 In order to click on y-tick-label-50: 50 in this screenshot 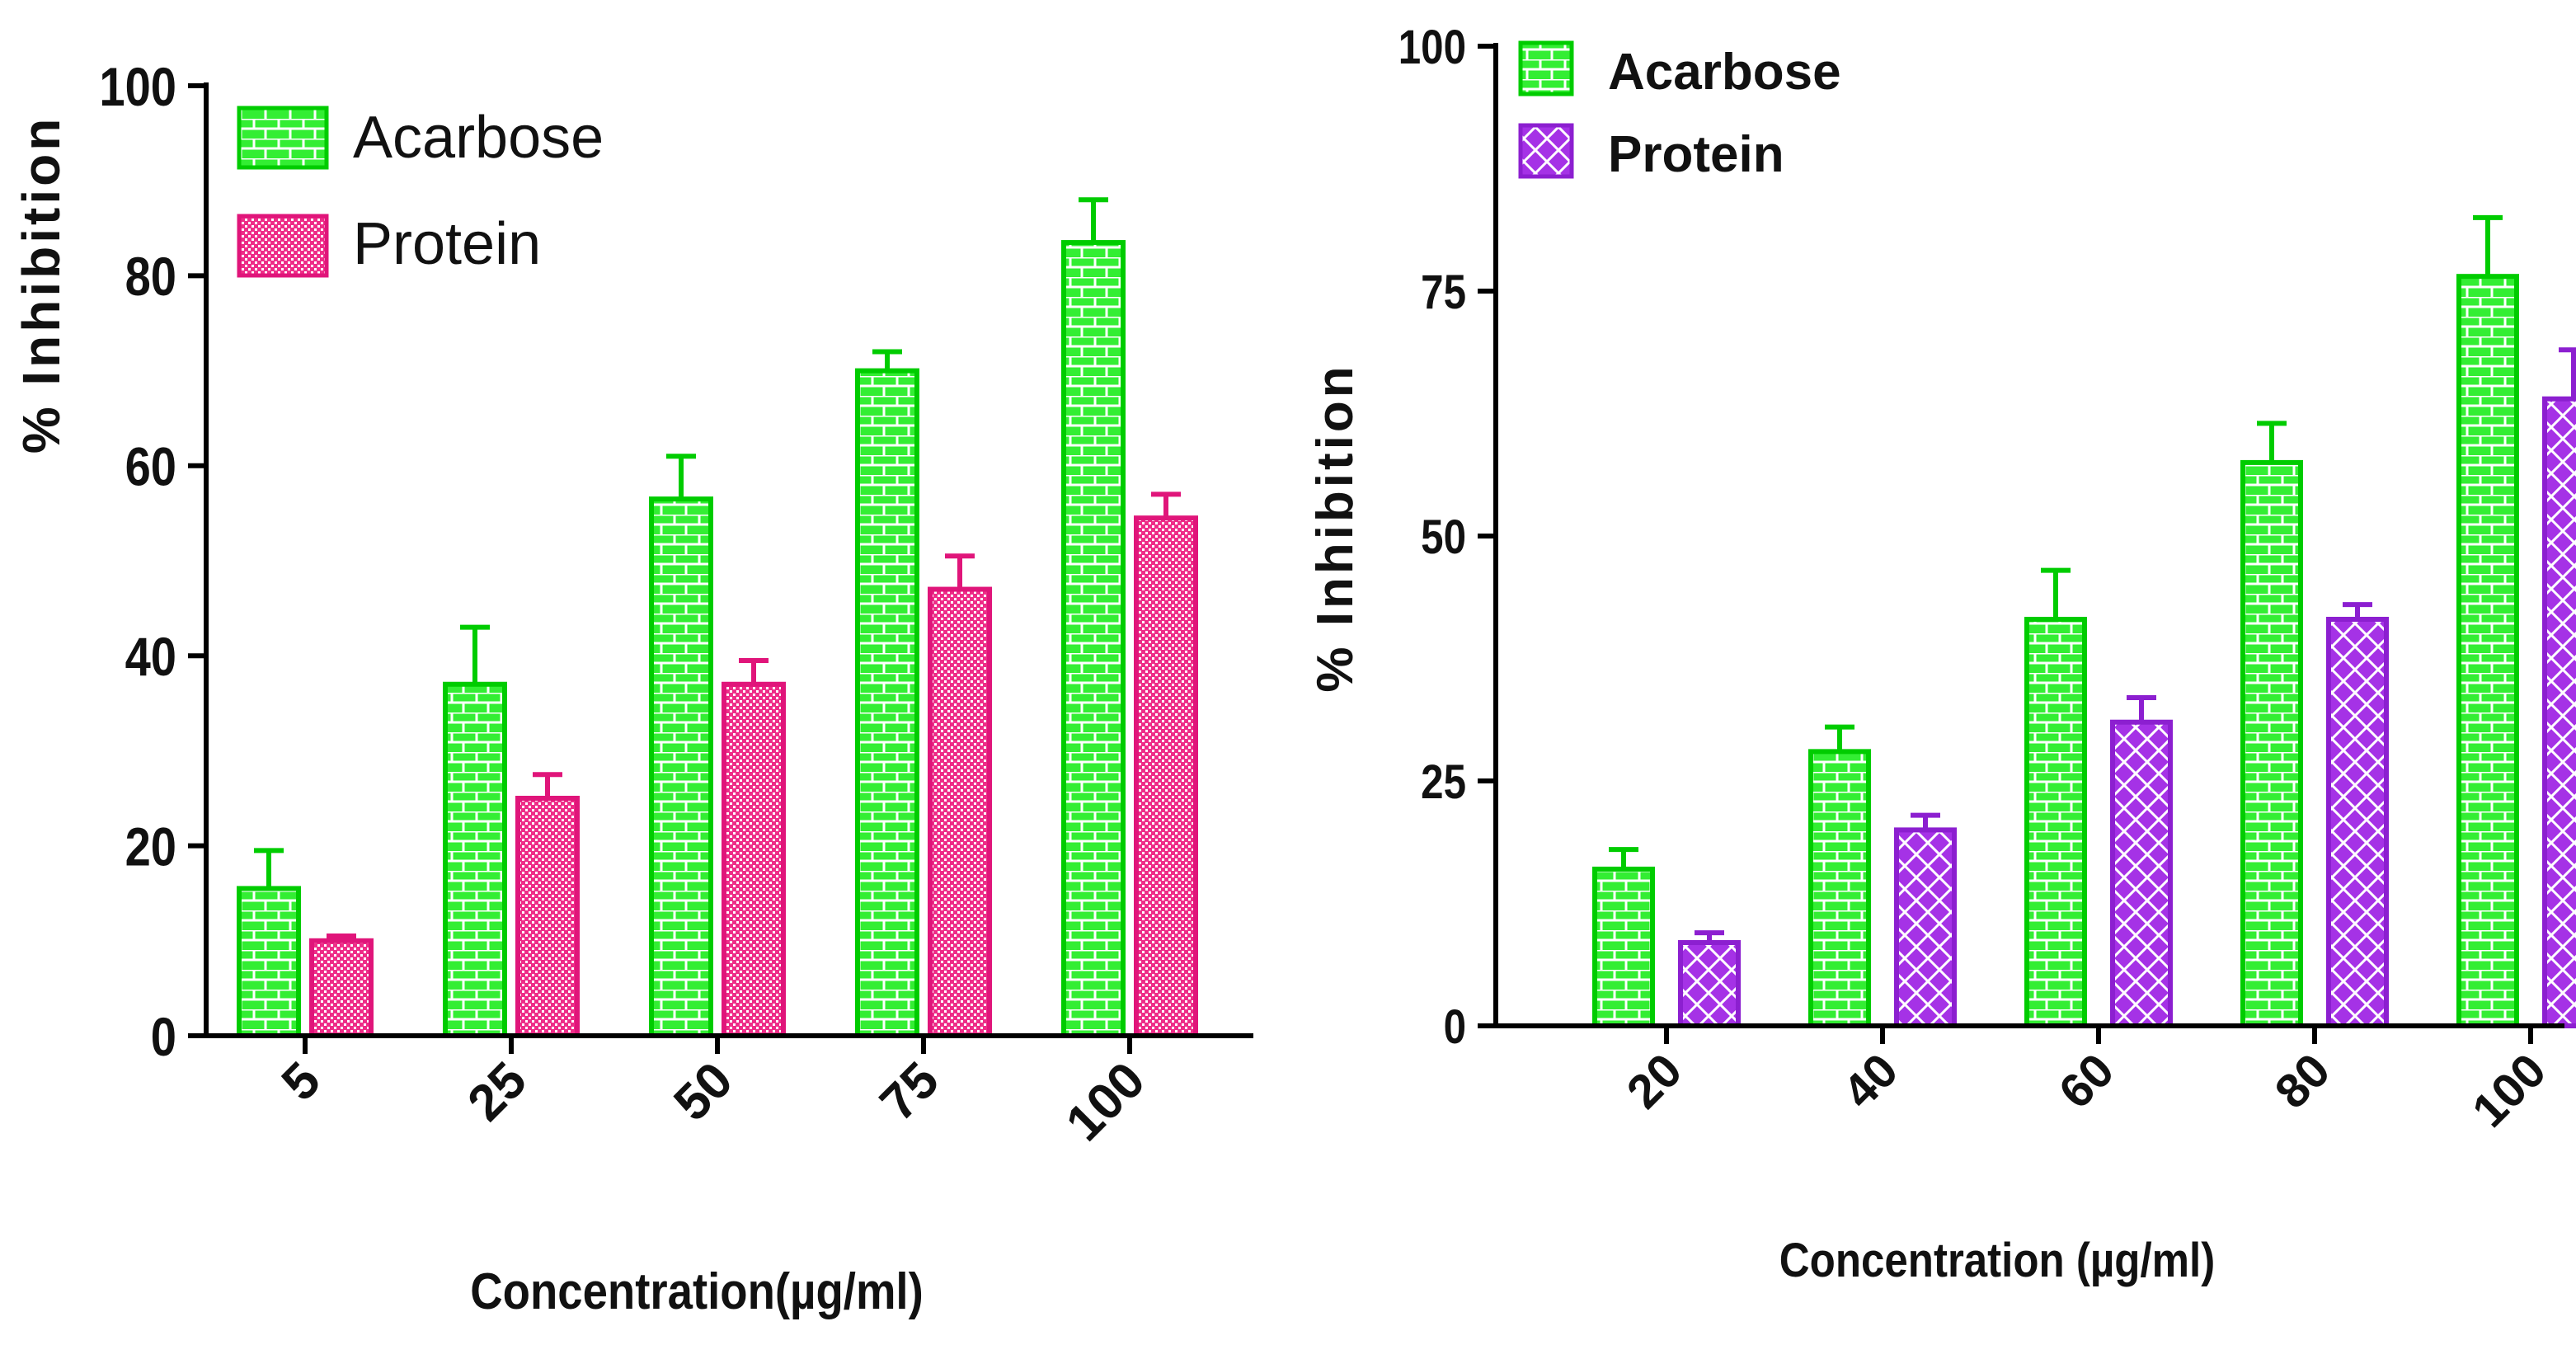, I will do `click(1443, 537)`.